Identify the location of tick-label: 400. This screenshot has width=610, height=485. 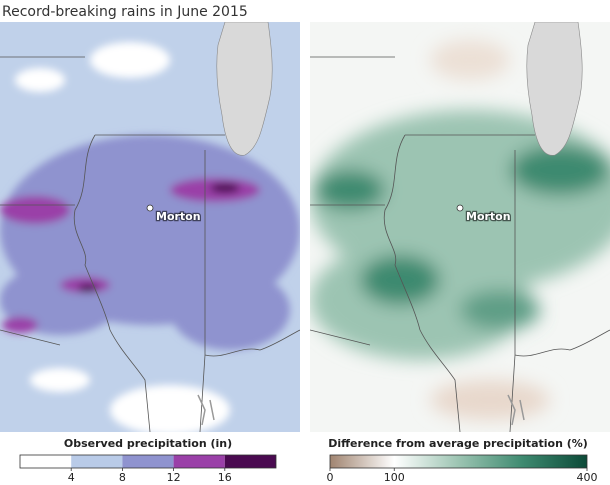
(587, 477).